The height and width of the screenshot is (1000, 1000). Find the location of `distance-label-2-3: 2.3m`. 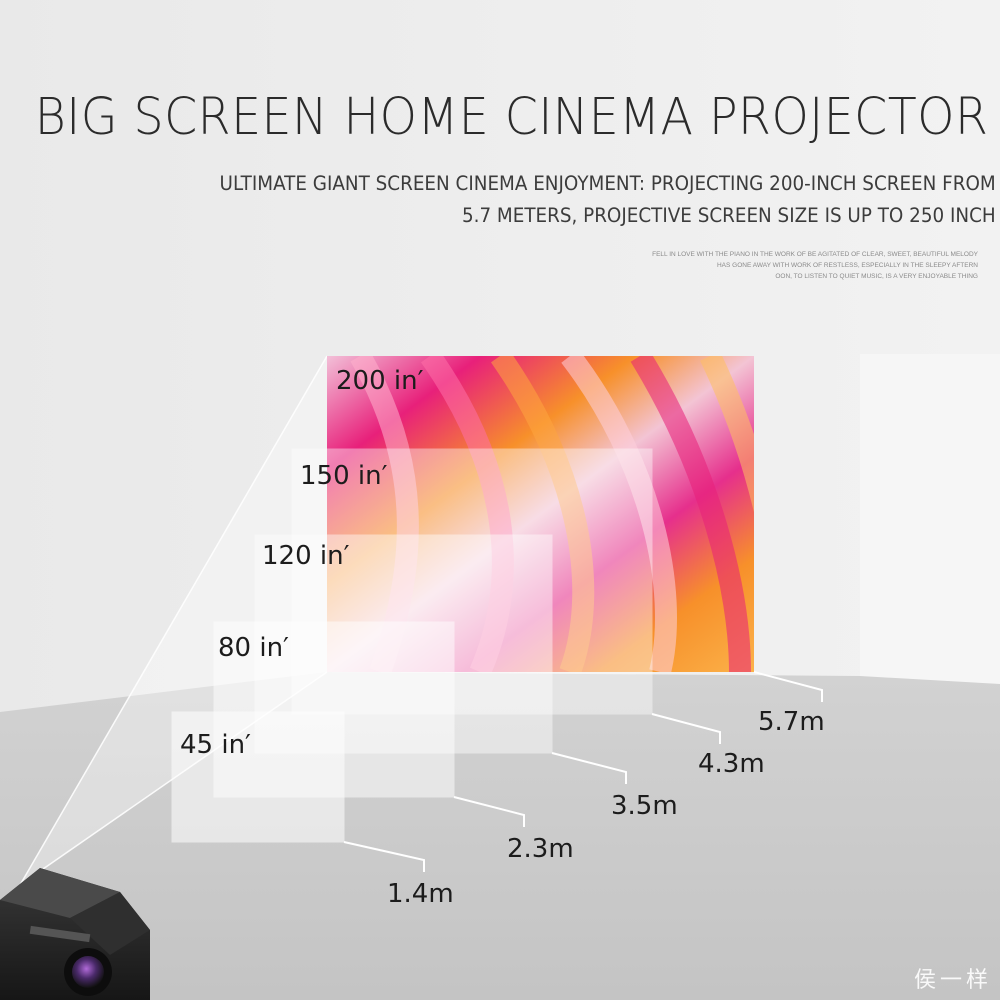

distance-label-2-3: 2.3m is located at coordinates (540, 849).